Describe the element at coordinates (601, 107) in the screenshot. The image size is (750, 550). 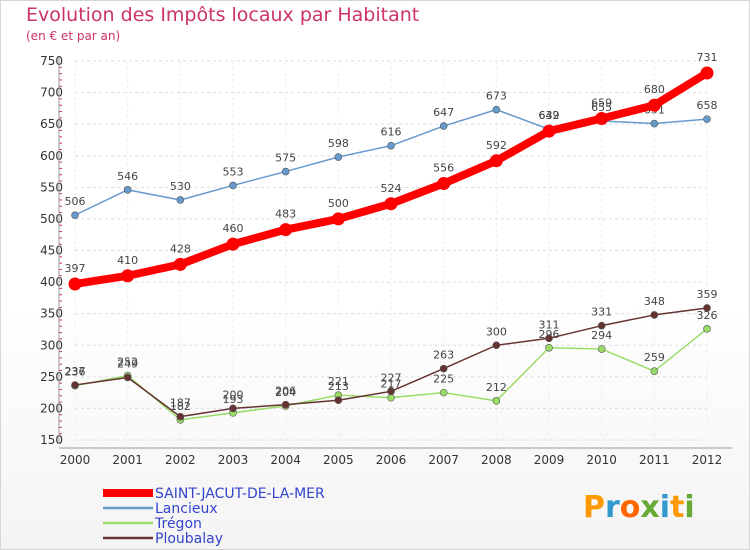
I see `data-label: 655` at that location.